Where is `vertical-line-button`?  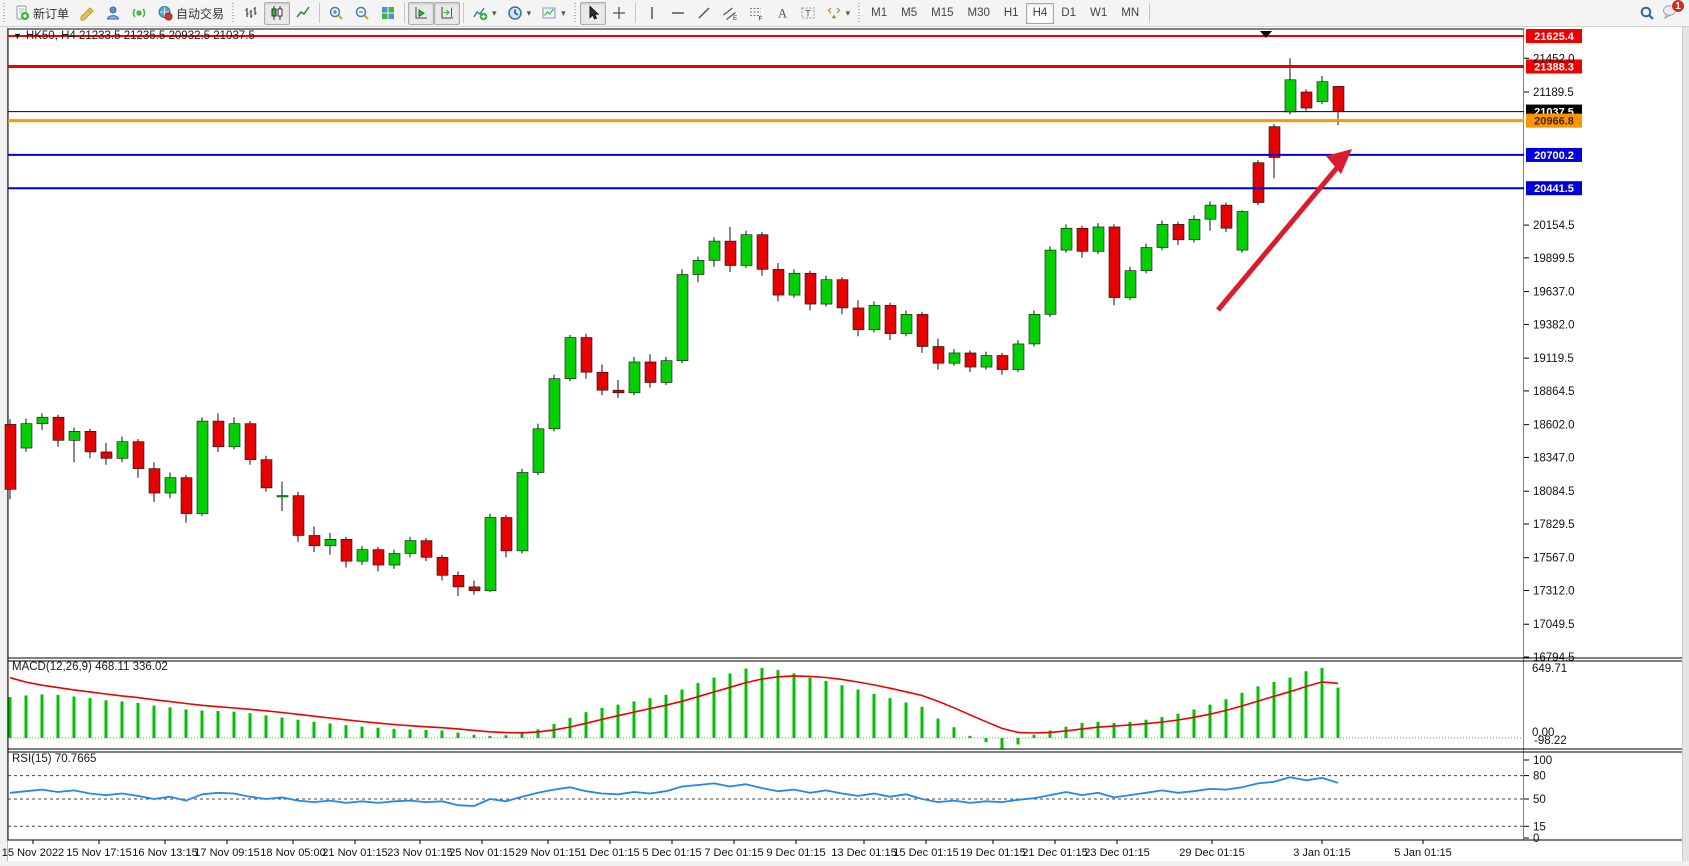 vertical-line-button is located at coordinates (652, 13).